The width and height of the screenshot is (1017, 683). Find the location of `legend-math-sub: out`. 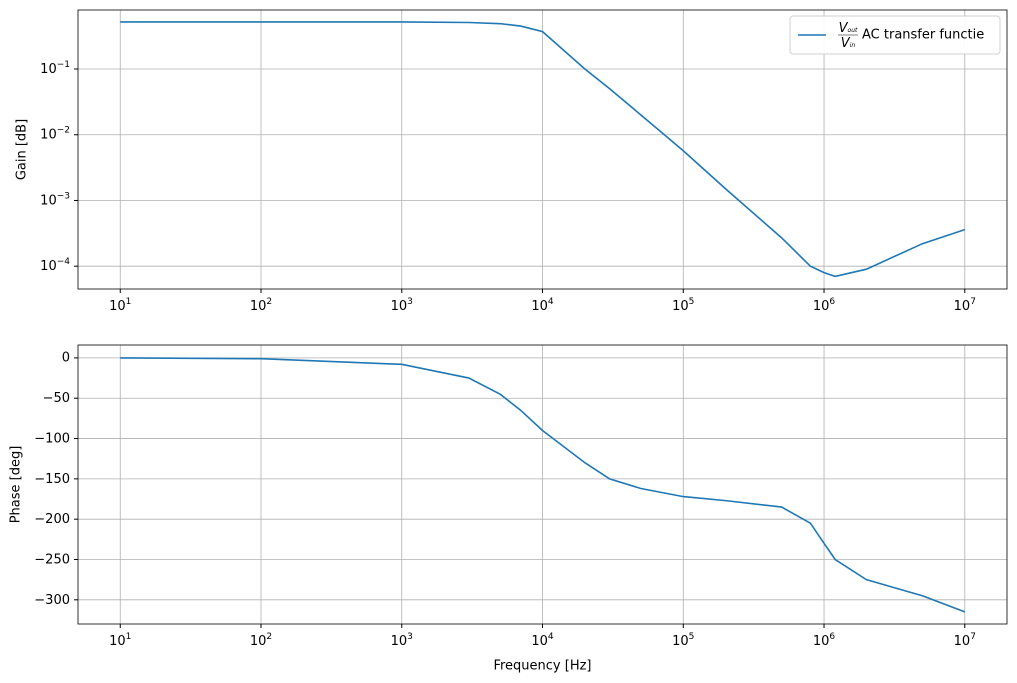

legend-math-sub: out is located at coordinates (853, 30).